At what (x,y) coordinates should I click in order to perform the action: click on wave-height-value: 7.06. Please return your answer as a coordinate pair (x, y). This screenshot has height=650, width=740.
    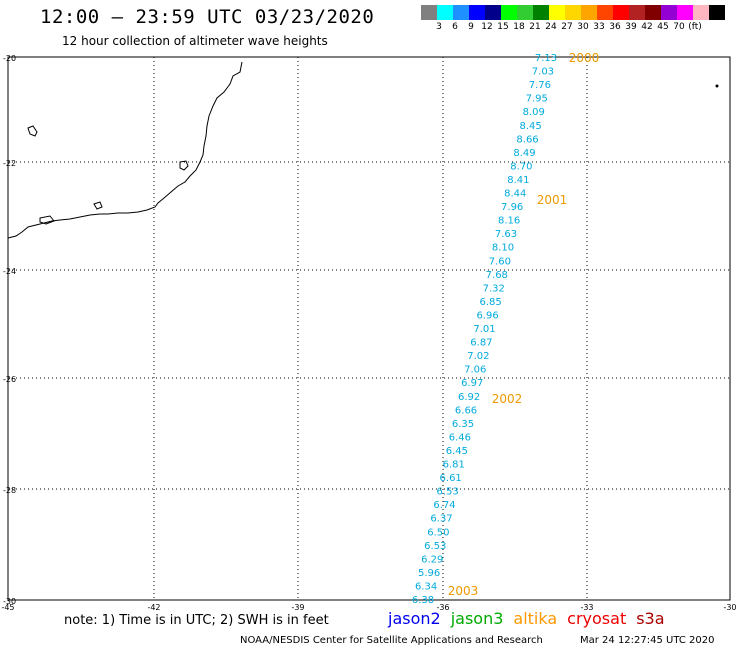
    Looking at the image, I should click on (475, 370).